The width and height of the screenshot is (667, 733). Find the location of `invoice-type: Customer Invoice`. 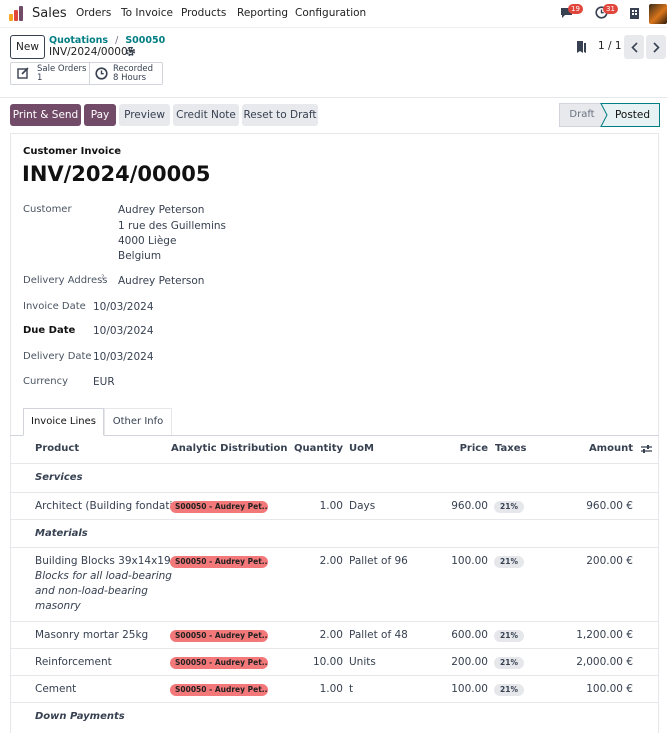

invoice-type: Customer Invoice is located at coordinates (72, 151).